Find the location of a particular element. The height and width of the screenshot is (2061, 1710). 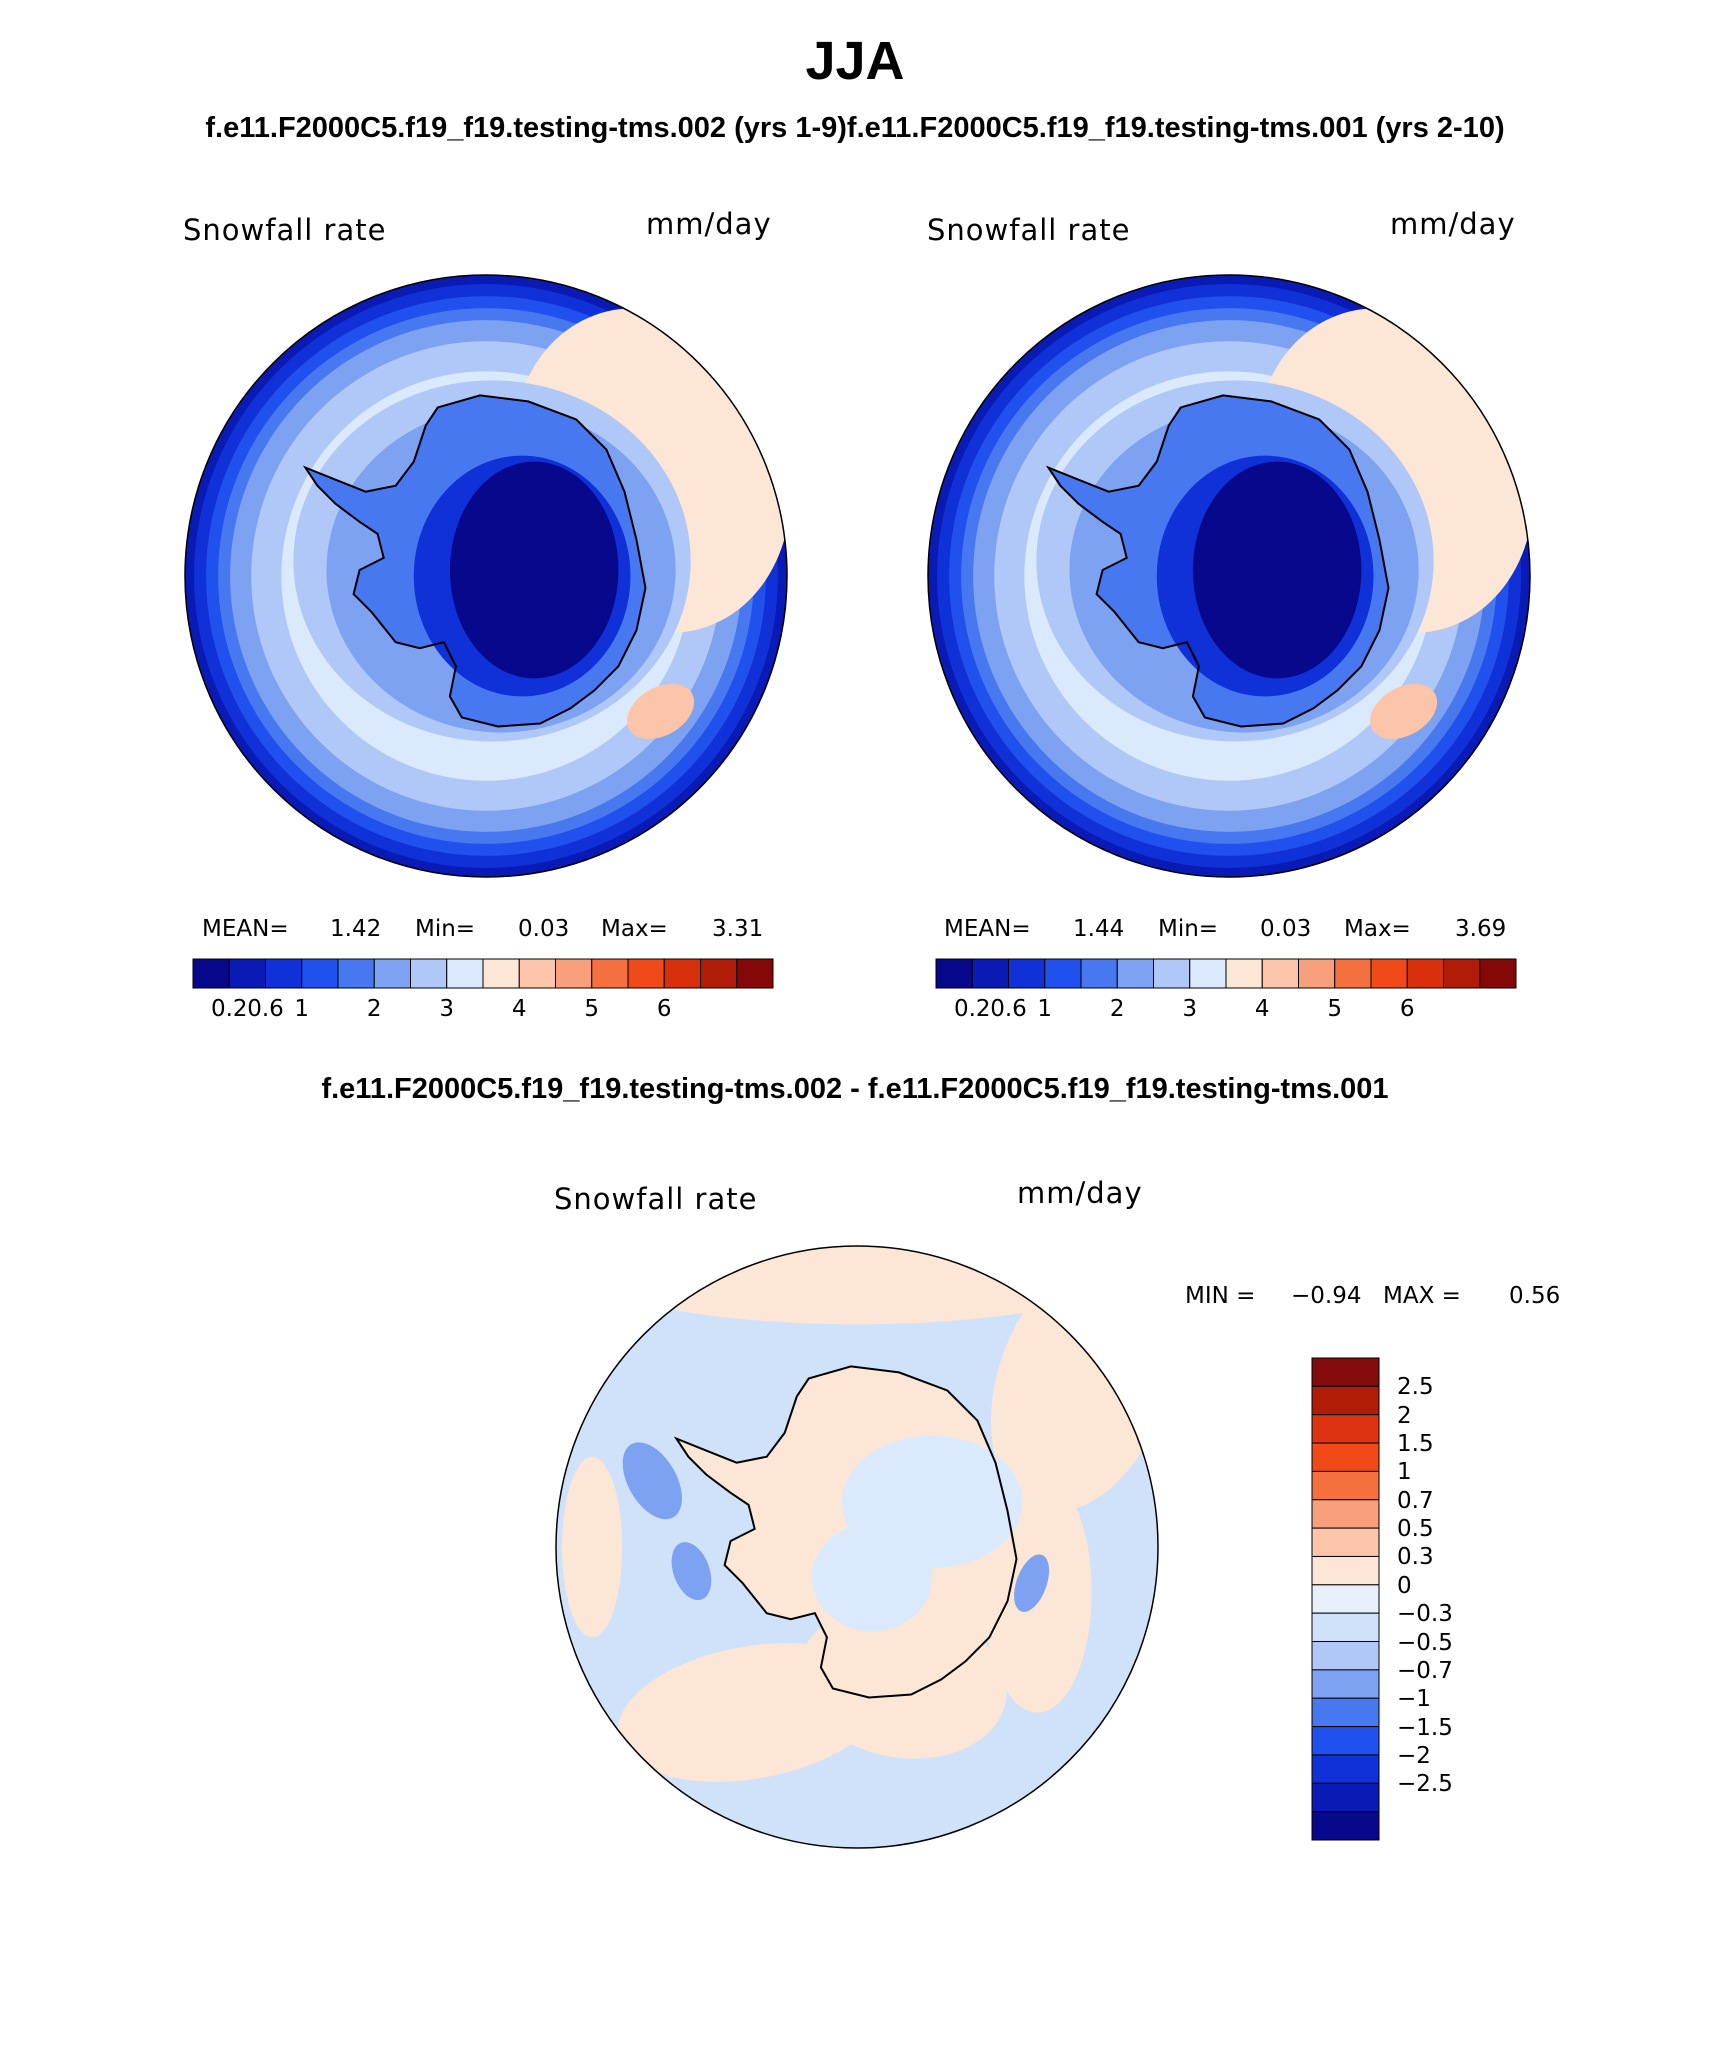

panel2-max-label: Max= is located at coordinates (1377, 929).